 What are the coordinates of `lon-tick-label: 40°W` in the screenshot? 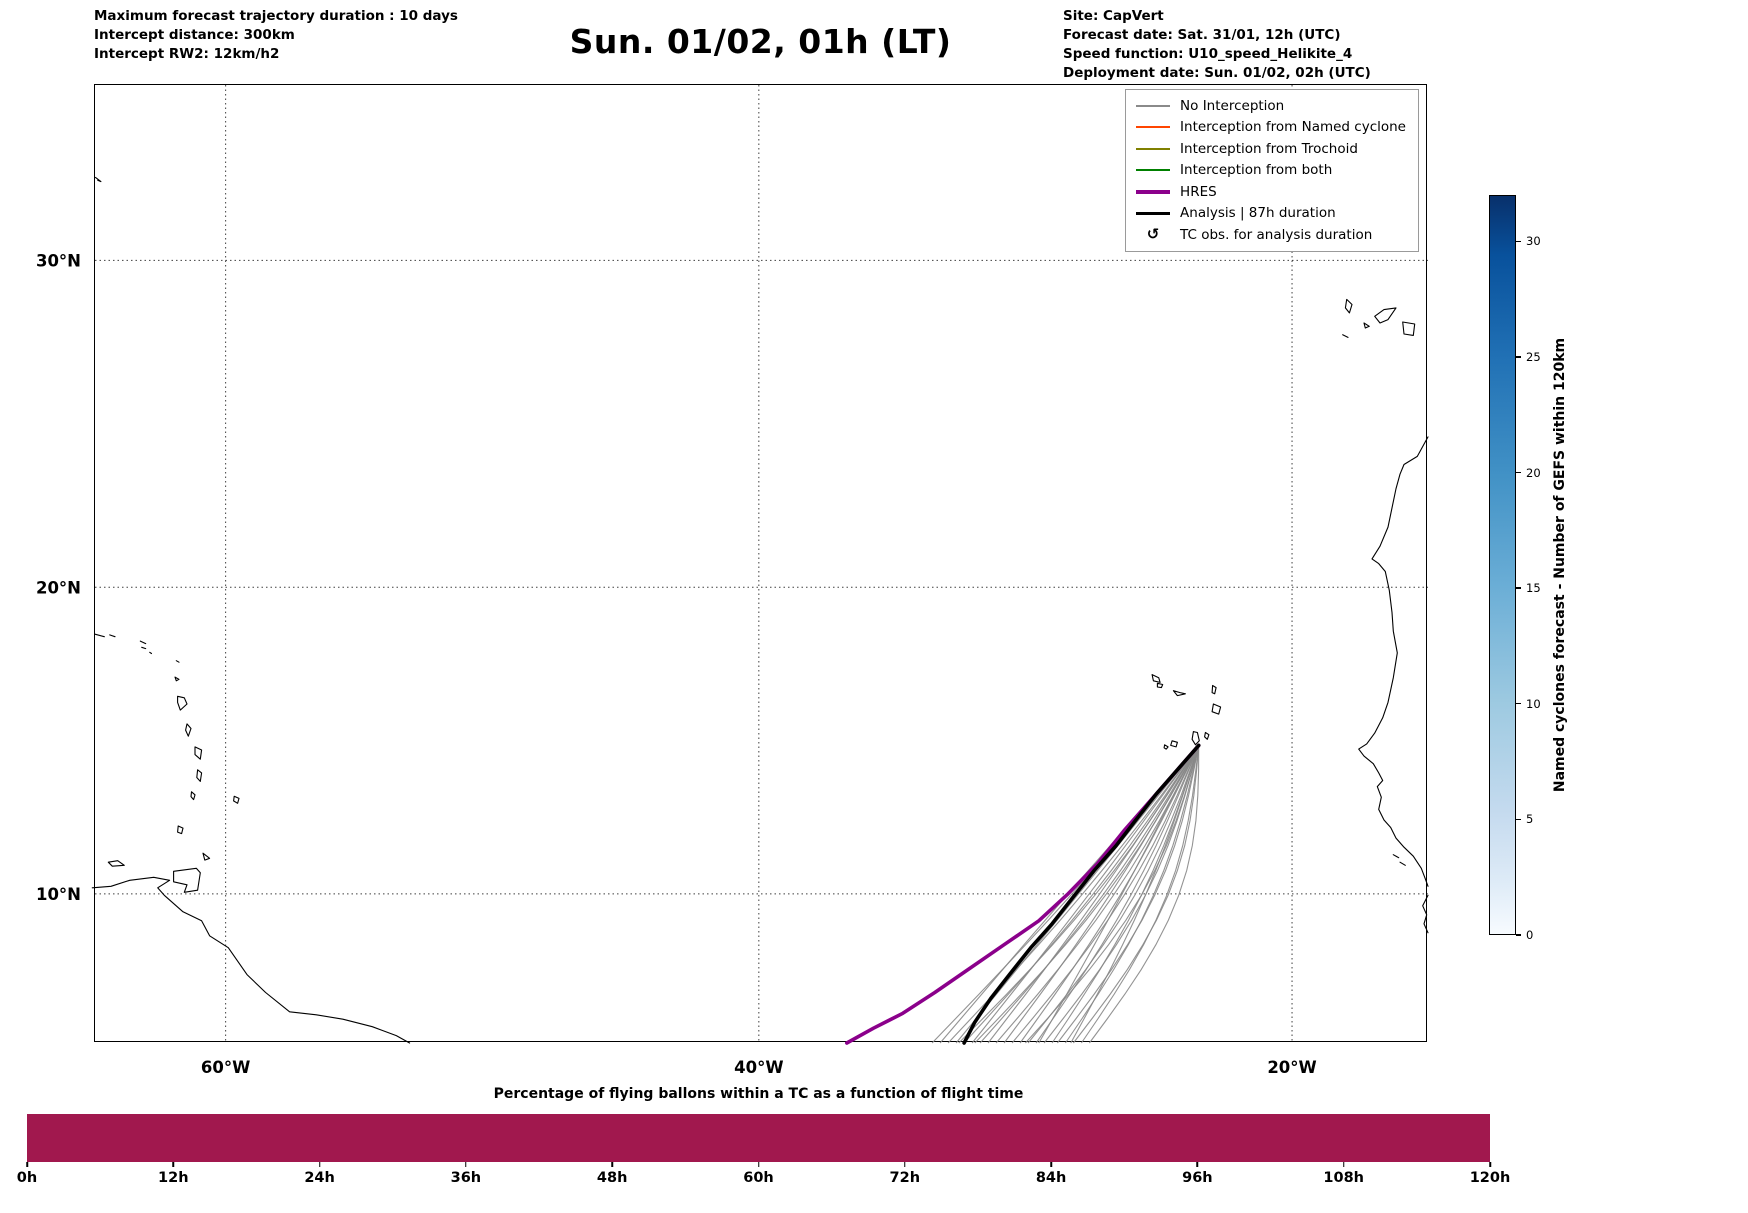 It's located at (758, 1067).